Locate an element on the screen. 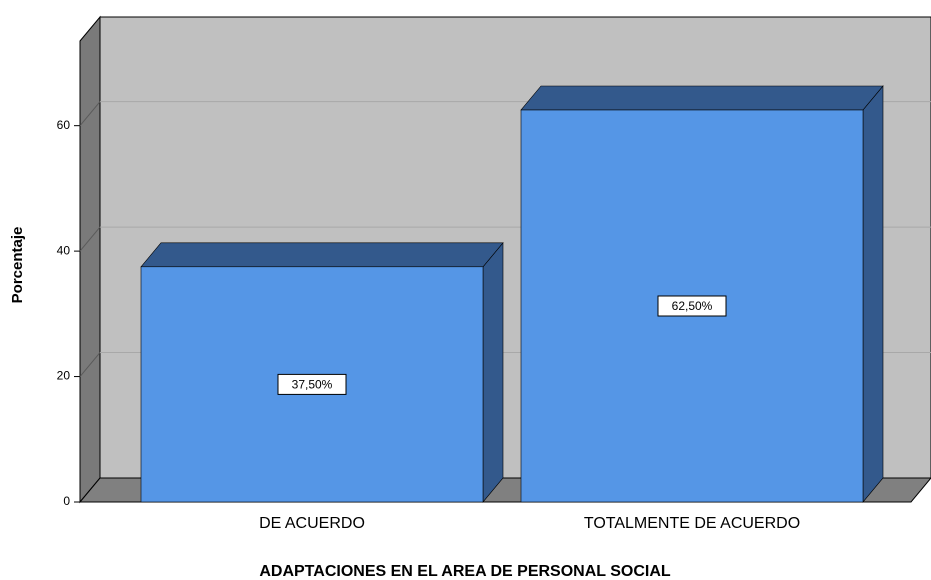 This screenshot has height=580, width=931. y-tick-label: 40 is located at coordinates (64, 250).